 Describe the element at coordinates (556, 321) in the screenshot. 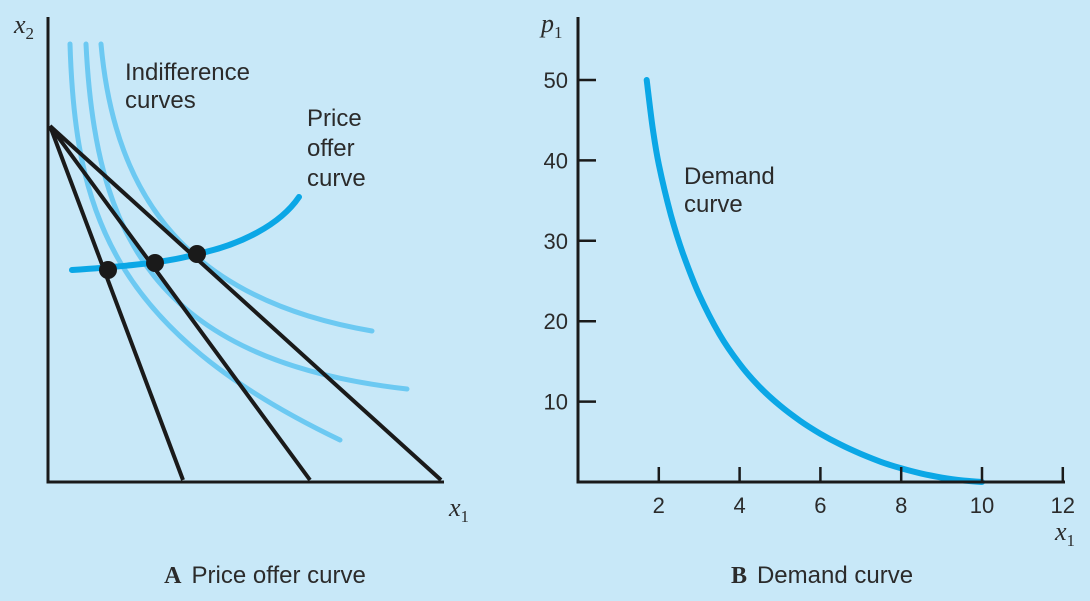

I see `y-tick-label-20: 20` at that location.